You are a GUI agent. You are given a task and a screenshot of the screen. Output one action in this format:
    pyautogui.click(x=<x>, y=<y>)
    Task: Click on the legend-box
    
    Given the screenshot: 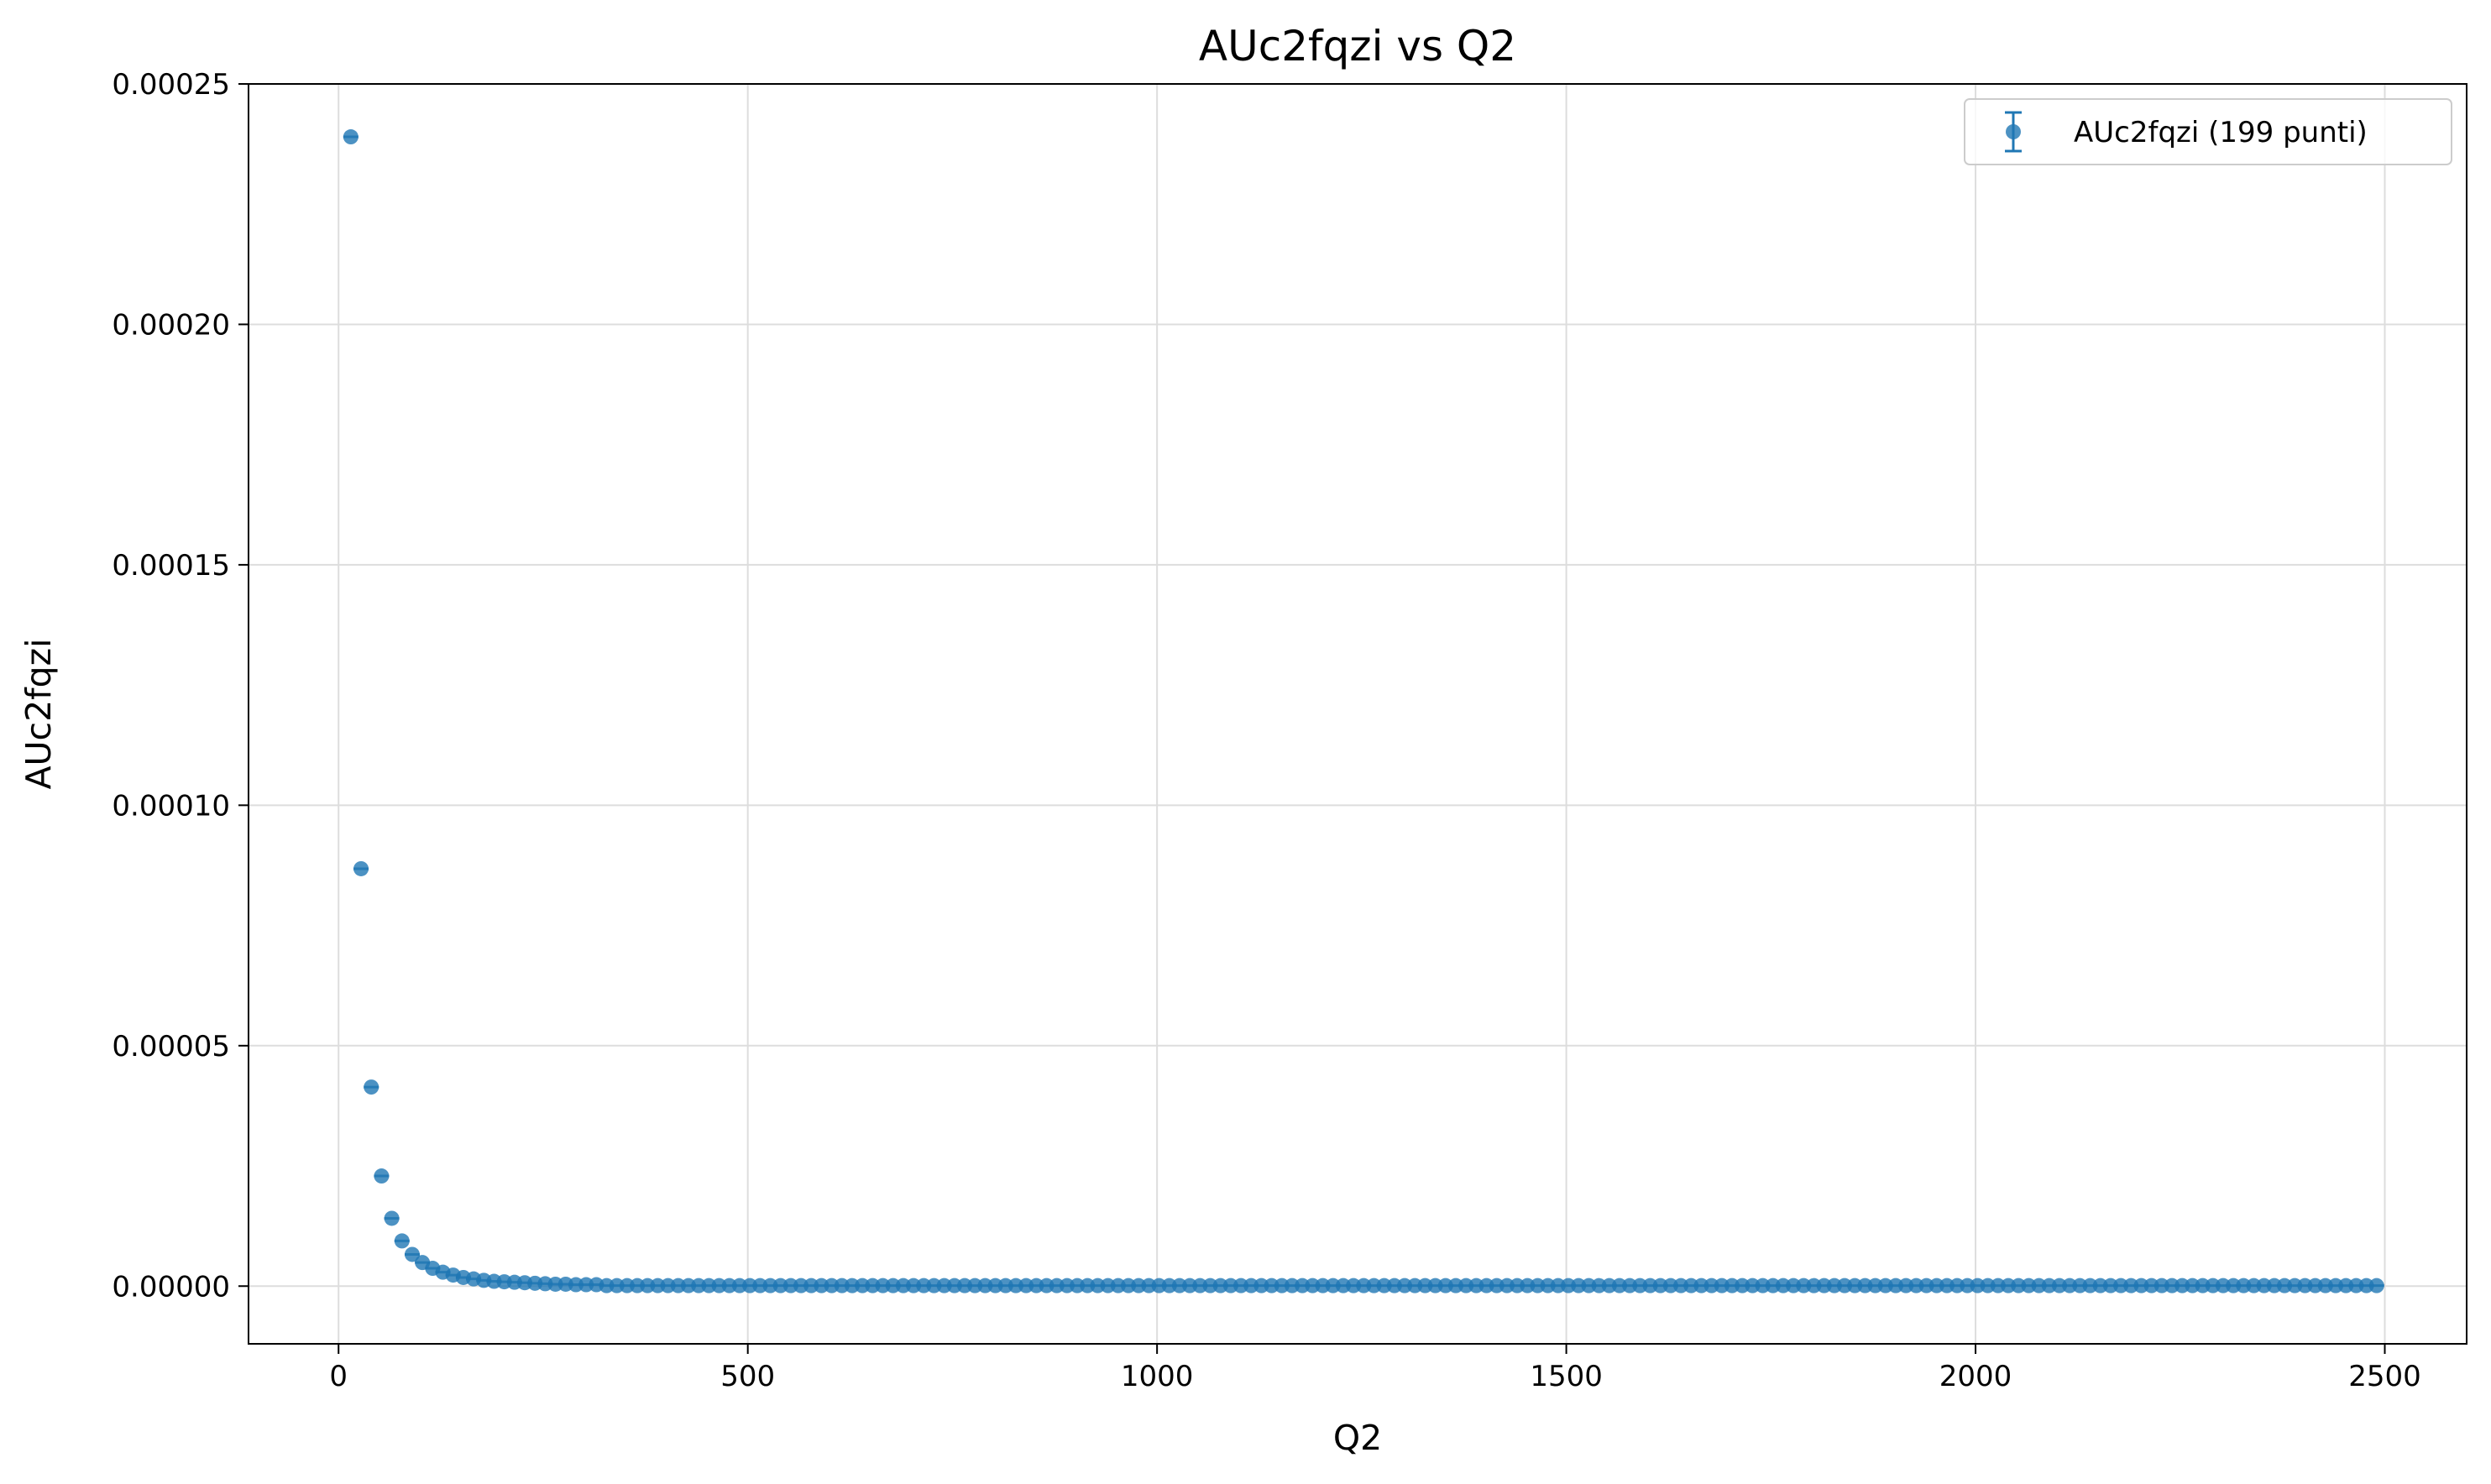 What is the action you would take?
    pyautogui.click(x=2208, y=131)
    